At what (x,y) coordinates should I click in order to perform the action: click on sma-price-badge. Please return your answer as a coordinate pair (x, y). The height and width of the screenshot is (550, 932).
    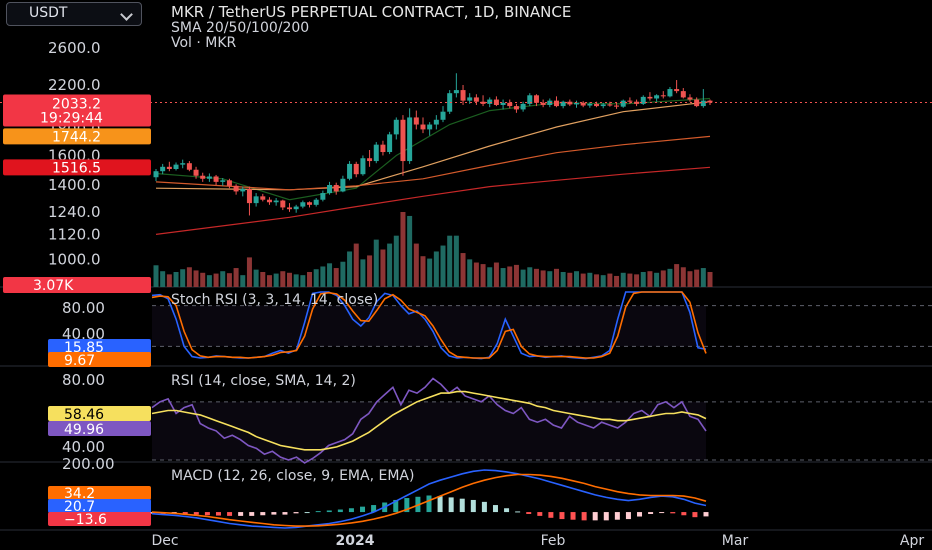
    Looking at the image, I should click on (77, 167).